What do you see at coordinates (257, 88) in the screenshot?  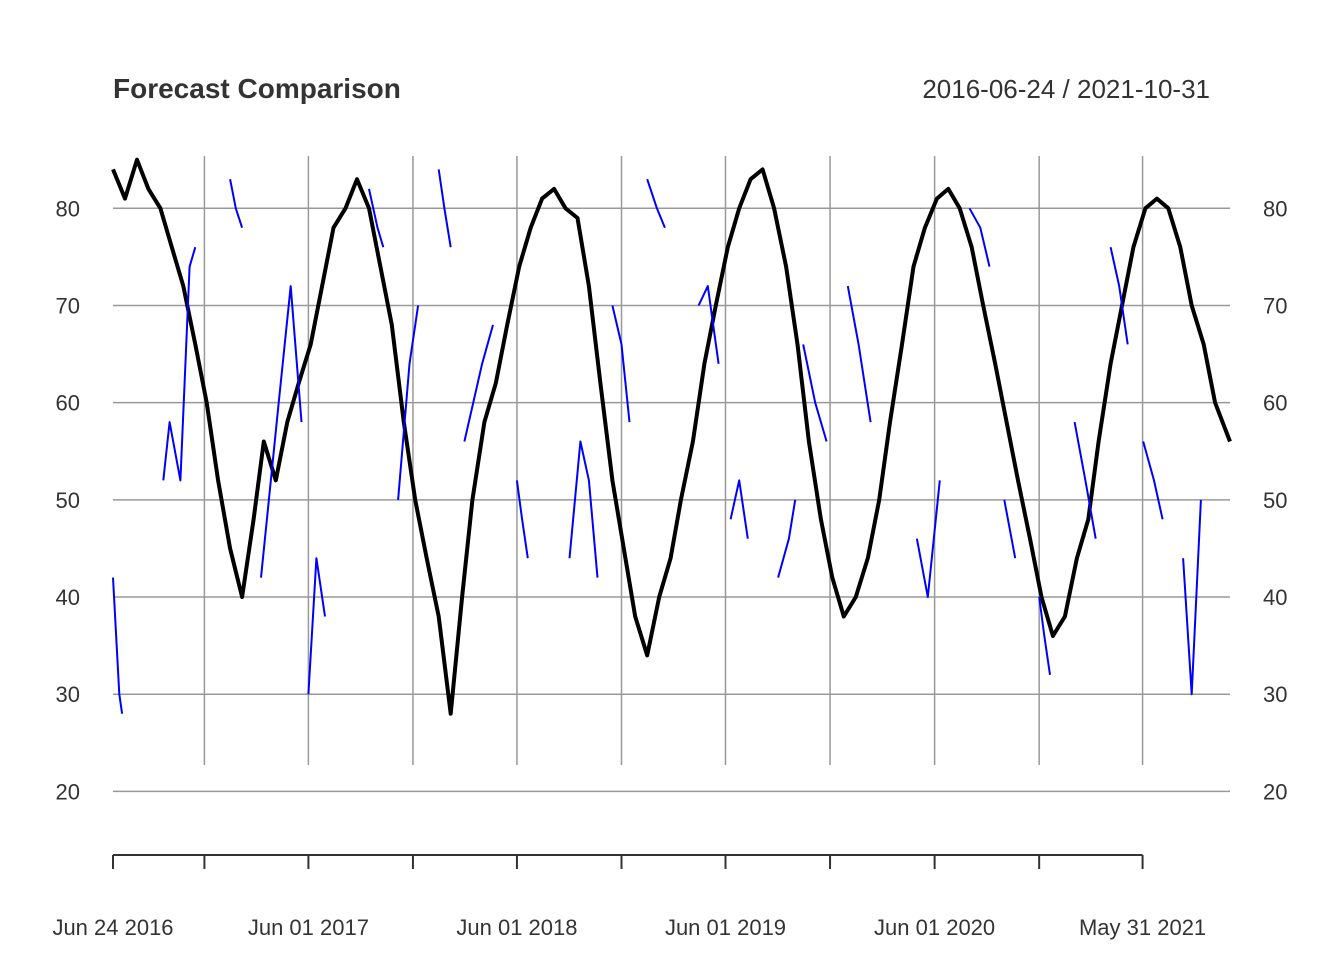 I see `chart-title: Forecast Comparison` at bounding box center [257, 88].